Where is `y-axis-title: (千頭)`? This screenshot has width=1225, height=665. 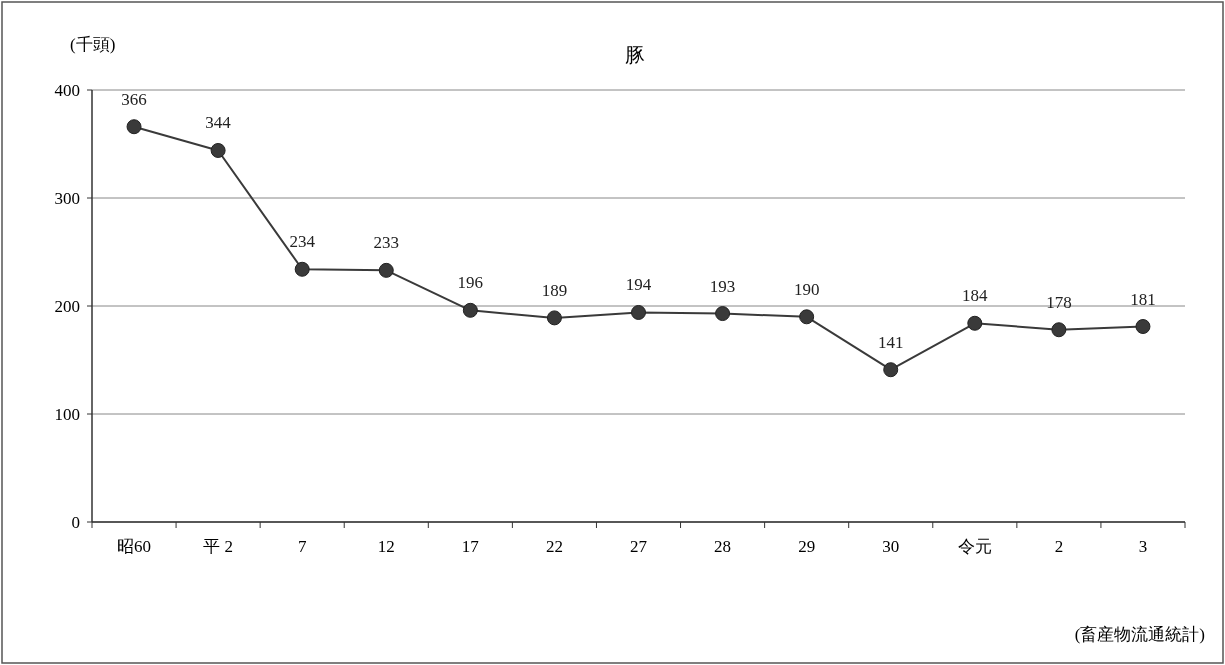 y-axis-title: (千頭) is located at coordinates (93, 44).